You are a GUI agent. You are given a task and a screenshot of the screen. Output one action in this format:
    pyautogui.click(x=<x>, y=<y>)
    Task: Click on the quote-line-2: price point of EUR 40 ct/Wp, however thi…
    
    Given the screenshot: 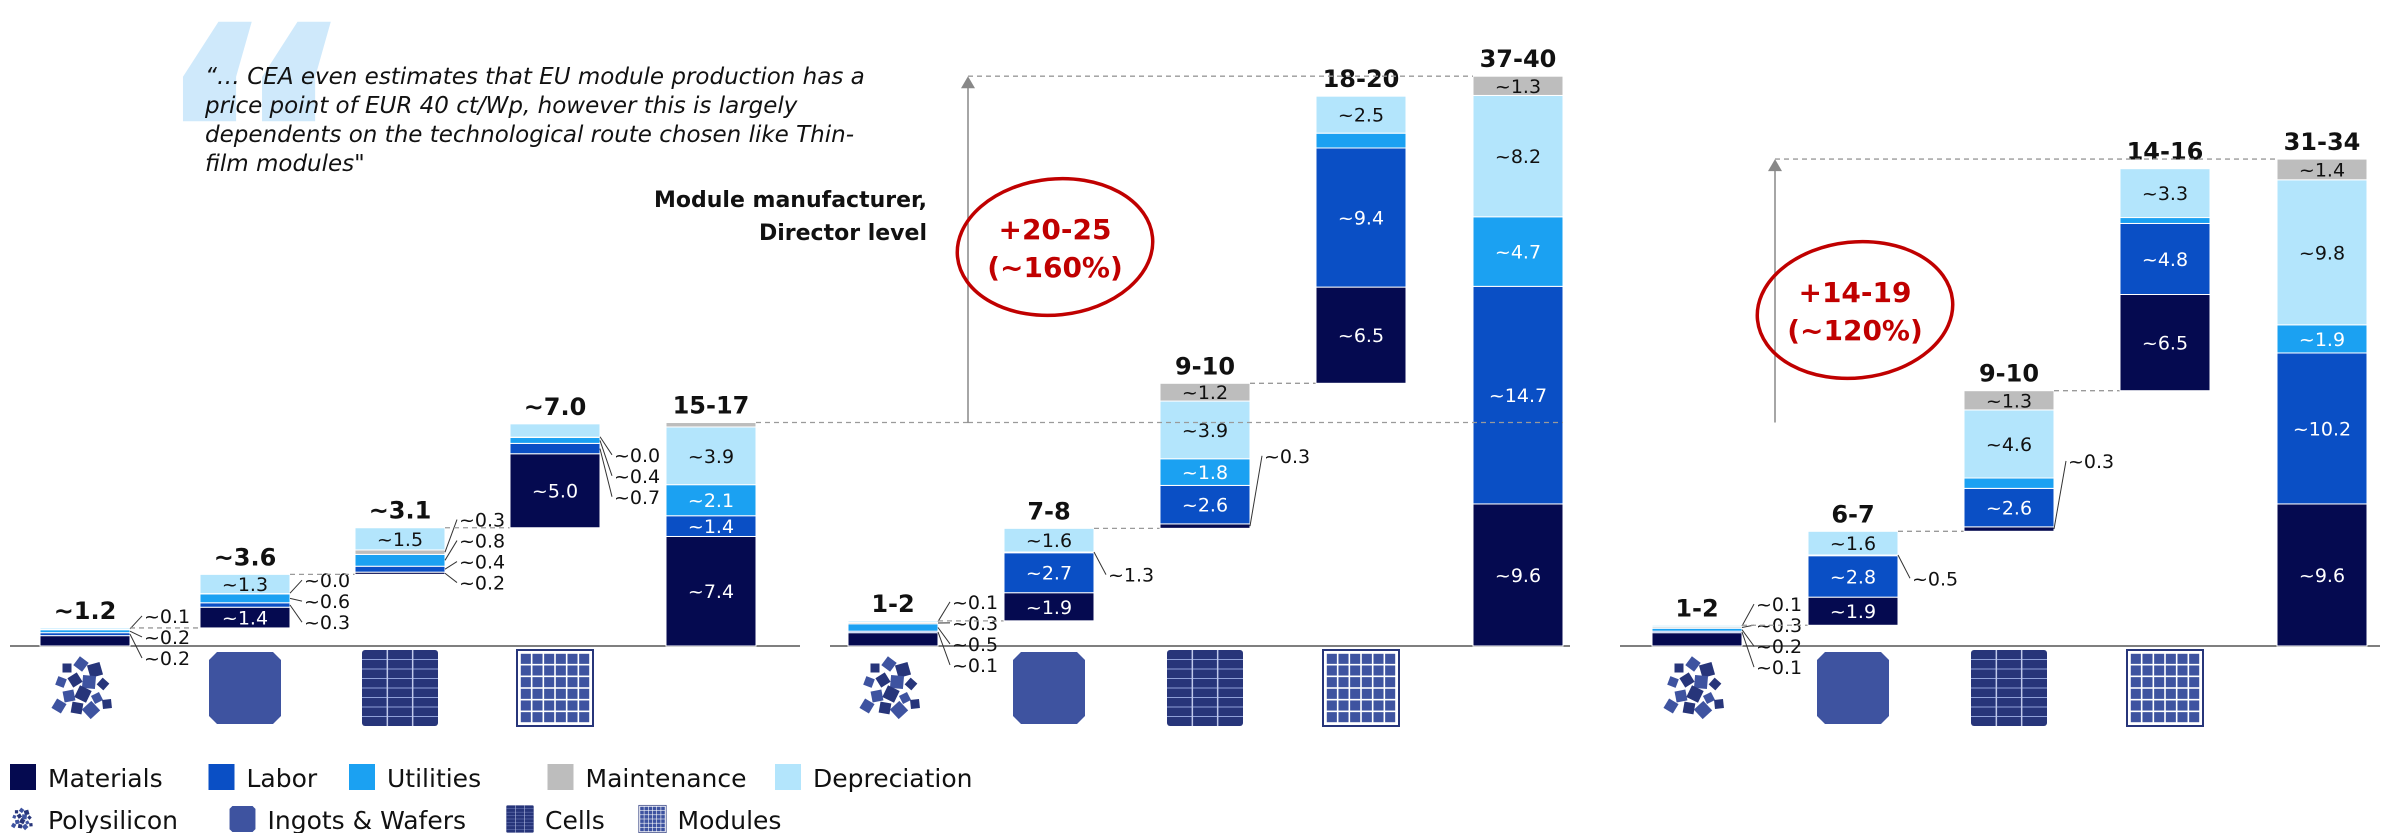 What is the action you would take?
    pyautogui.click(x=501, y=106)
    